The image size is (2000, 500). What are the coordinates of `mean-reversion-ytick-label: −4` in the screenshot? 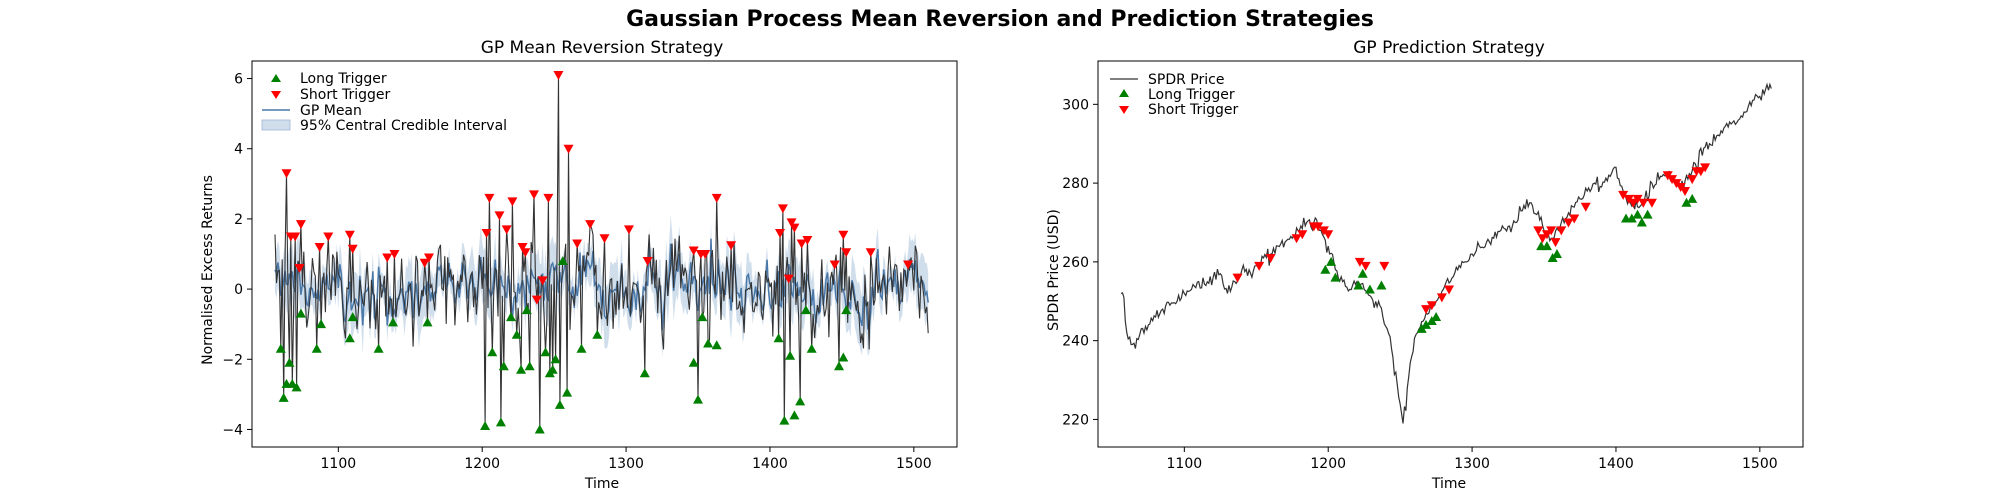 It's located at (232, 430).